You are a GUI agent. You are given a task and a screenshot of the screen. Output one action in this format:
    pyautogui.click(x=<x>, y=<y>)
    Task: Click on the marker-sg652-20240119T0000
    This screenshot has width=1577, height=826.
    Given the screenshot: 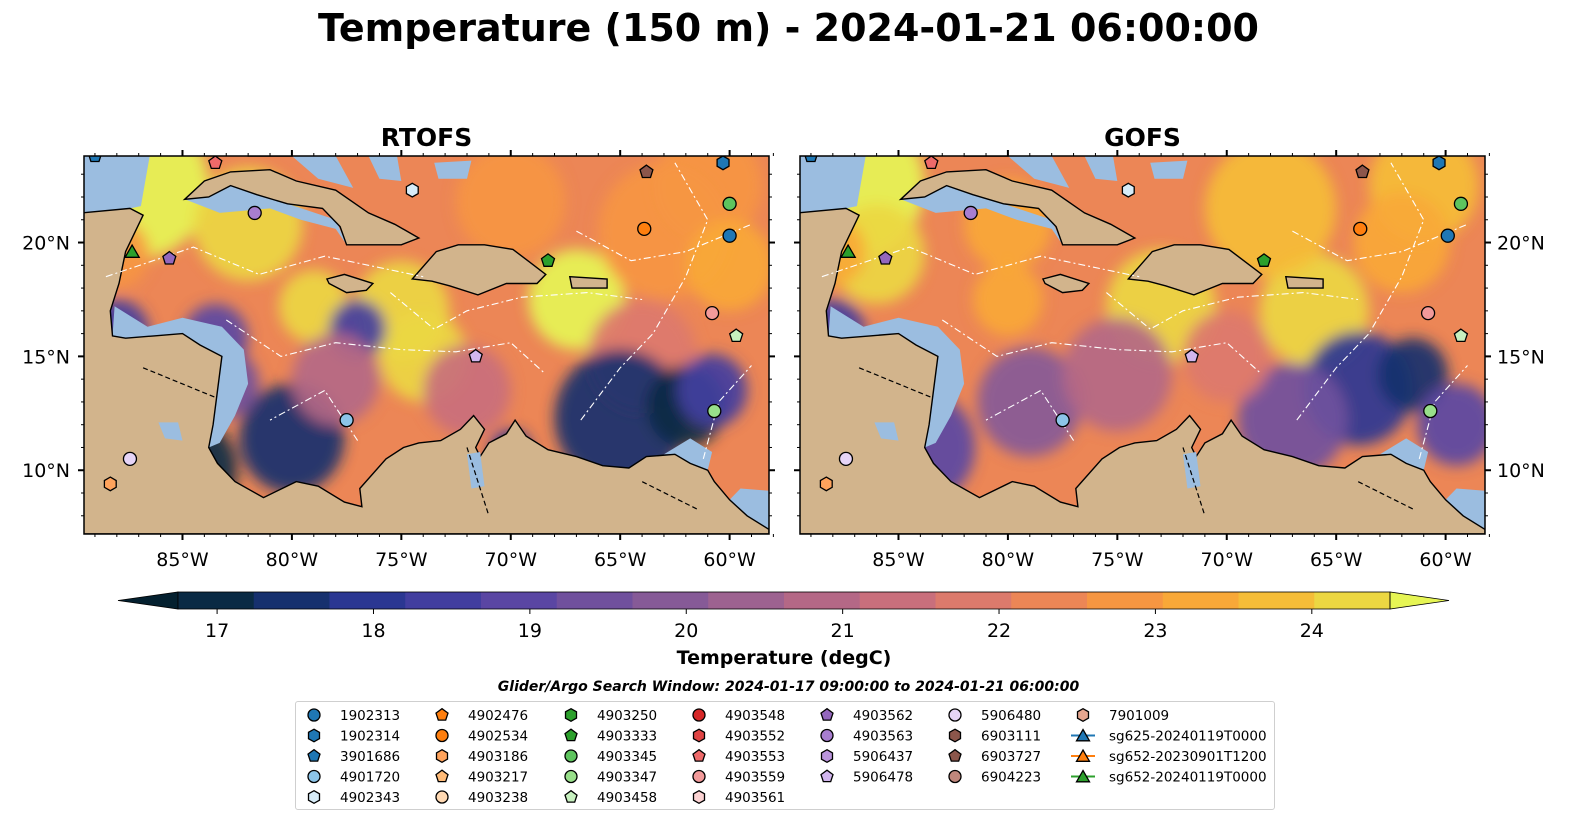 What is the action you would take?
    pyautogui.click(x=848, y=250)
    